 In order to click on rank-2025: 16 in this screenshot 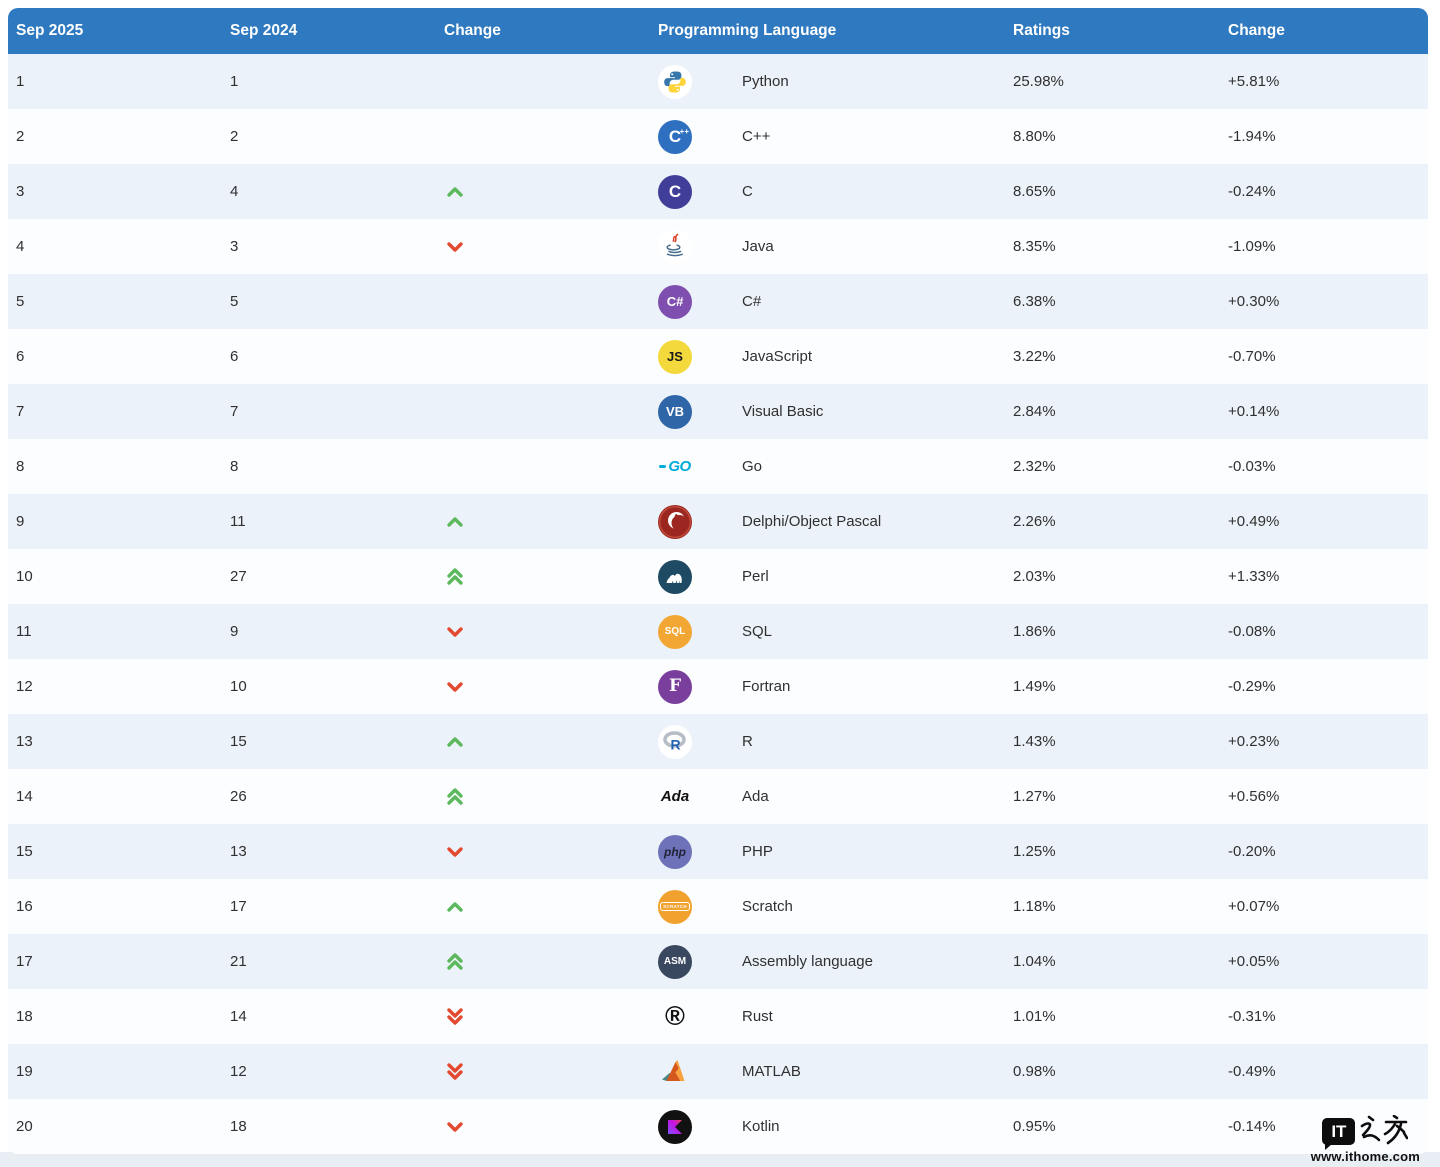, I will do `click(24, 906)`.